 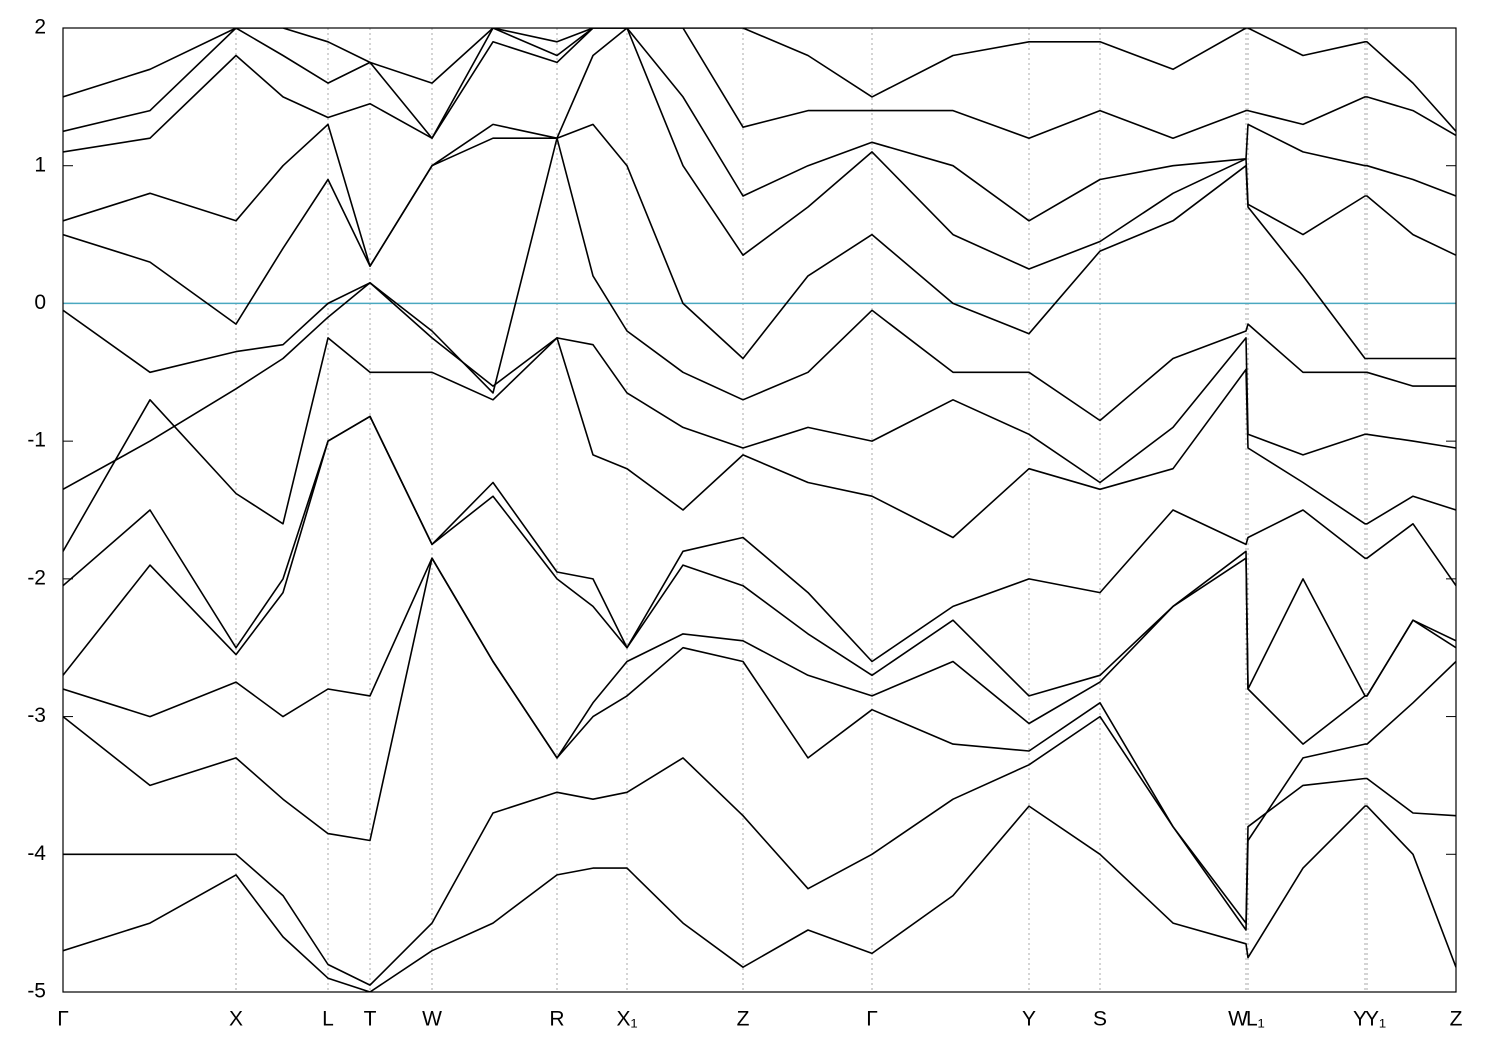 What do you see at coordinates (626, 1019) in the screenshot?
I see `x-tick-label: X₁` at bounding box center [626, 1019].